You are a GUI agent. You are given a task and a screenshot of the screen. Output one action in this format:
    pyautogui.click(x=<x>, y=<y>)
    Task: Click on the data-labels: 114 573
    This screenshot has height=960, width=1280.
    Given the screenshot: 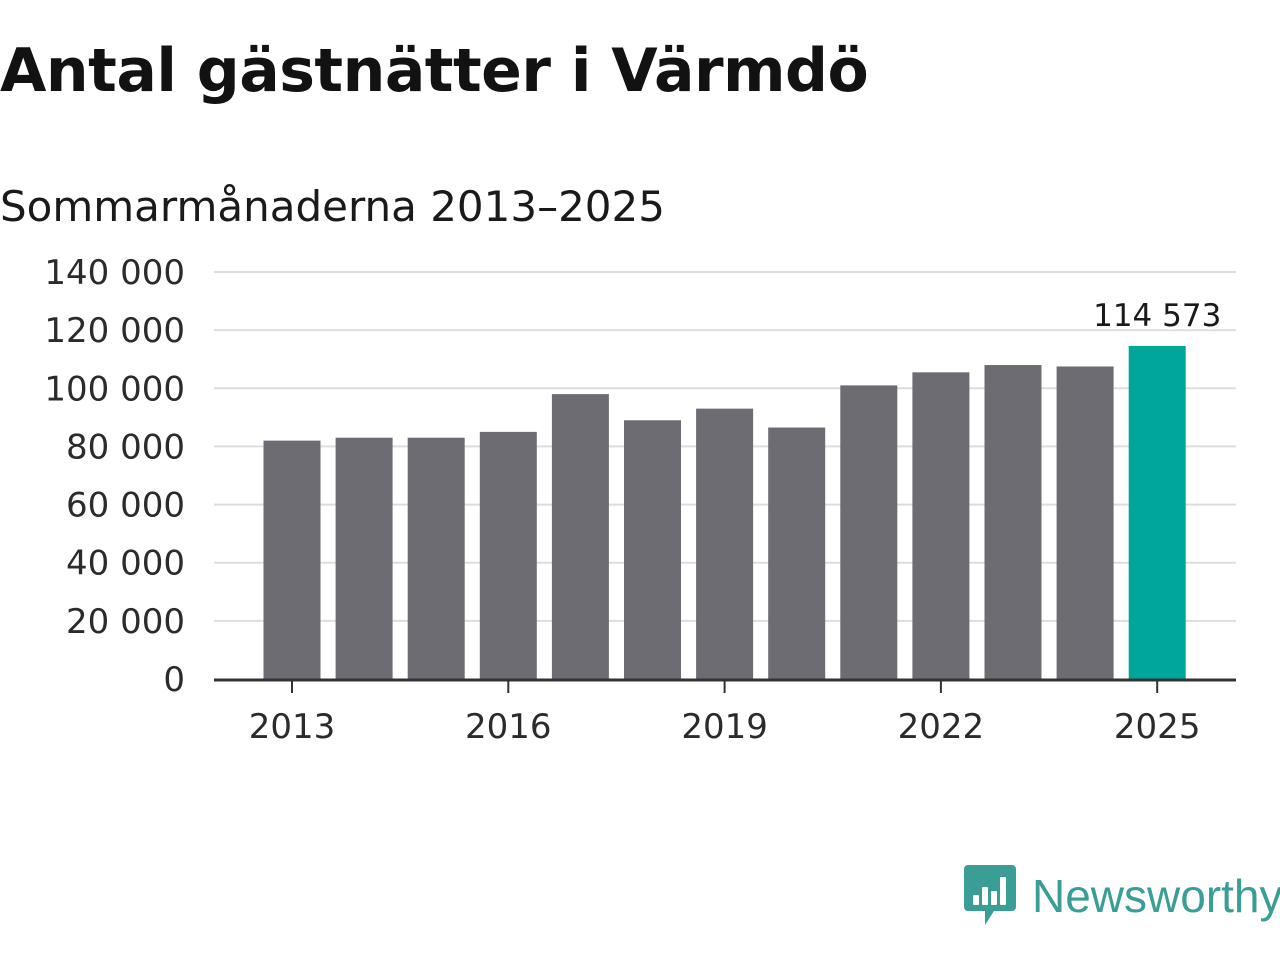 What is the action you would take?
    pyautogui.click(x=1157, y=316)
    